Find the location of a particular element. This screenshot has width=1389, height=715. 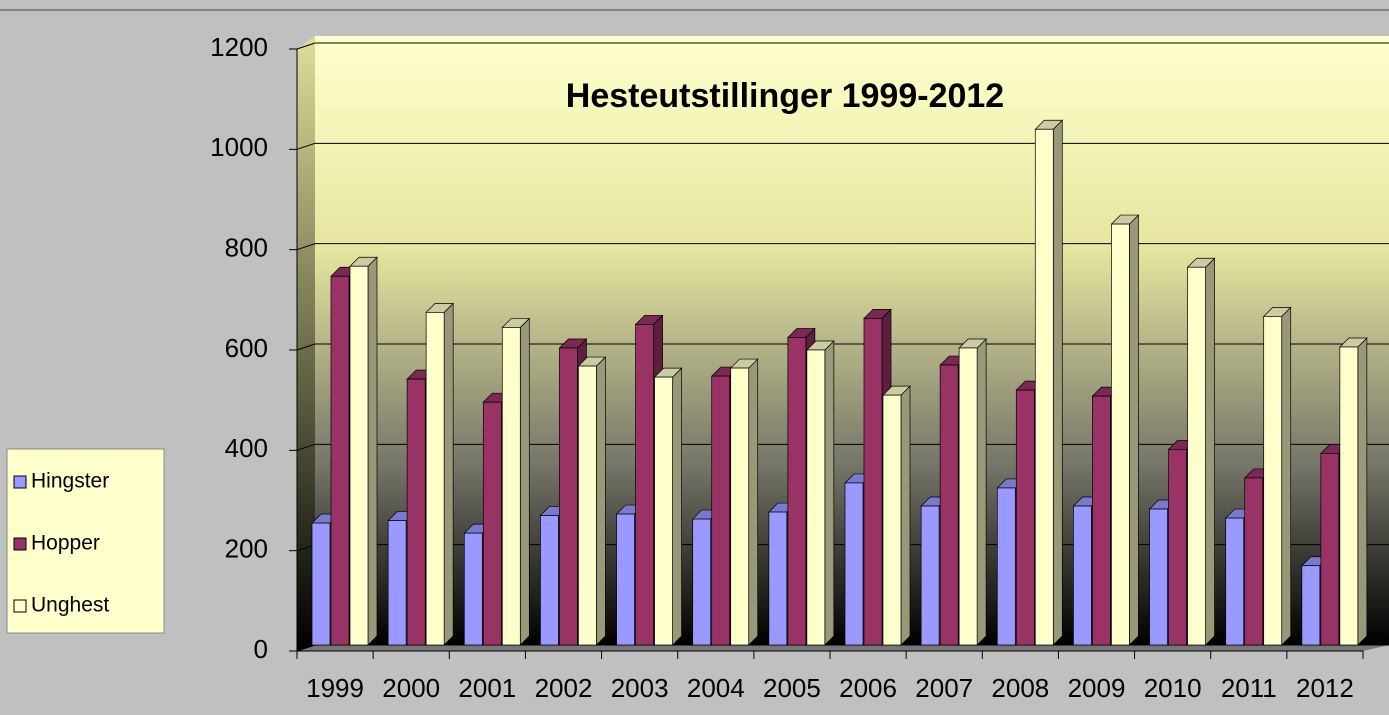

x-tick-label: 2004 is located at coordinates (716, 688).